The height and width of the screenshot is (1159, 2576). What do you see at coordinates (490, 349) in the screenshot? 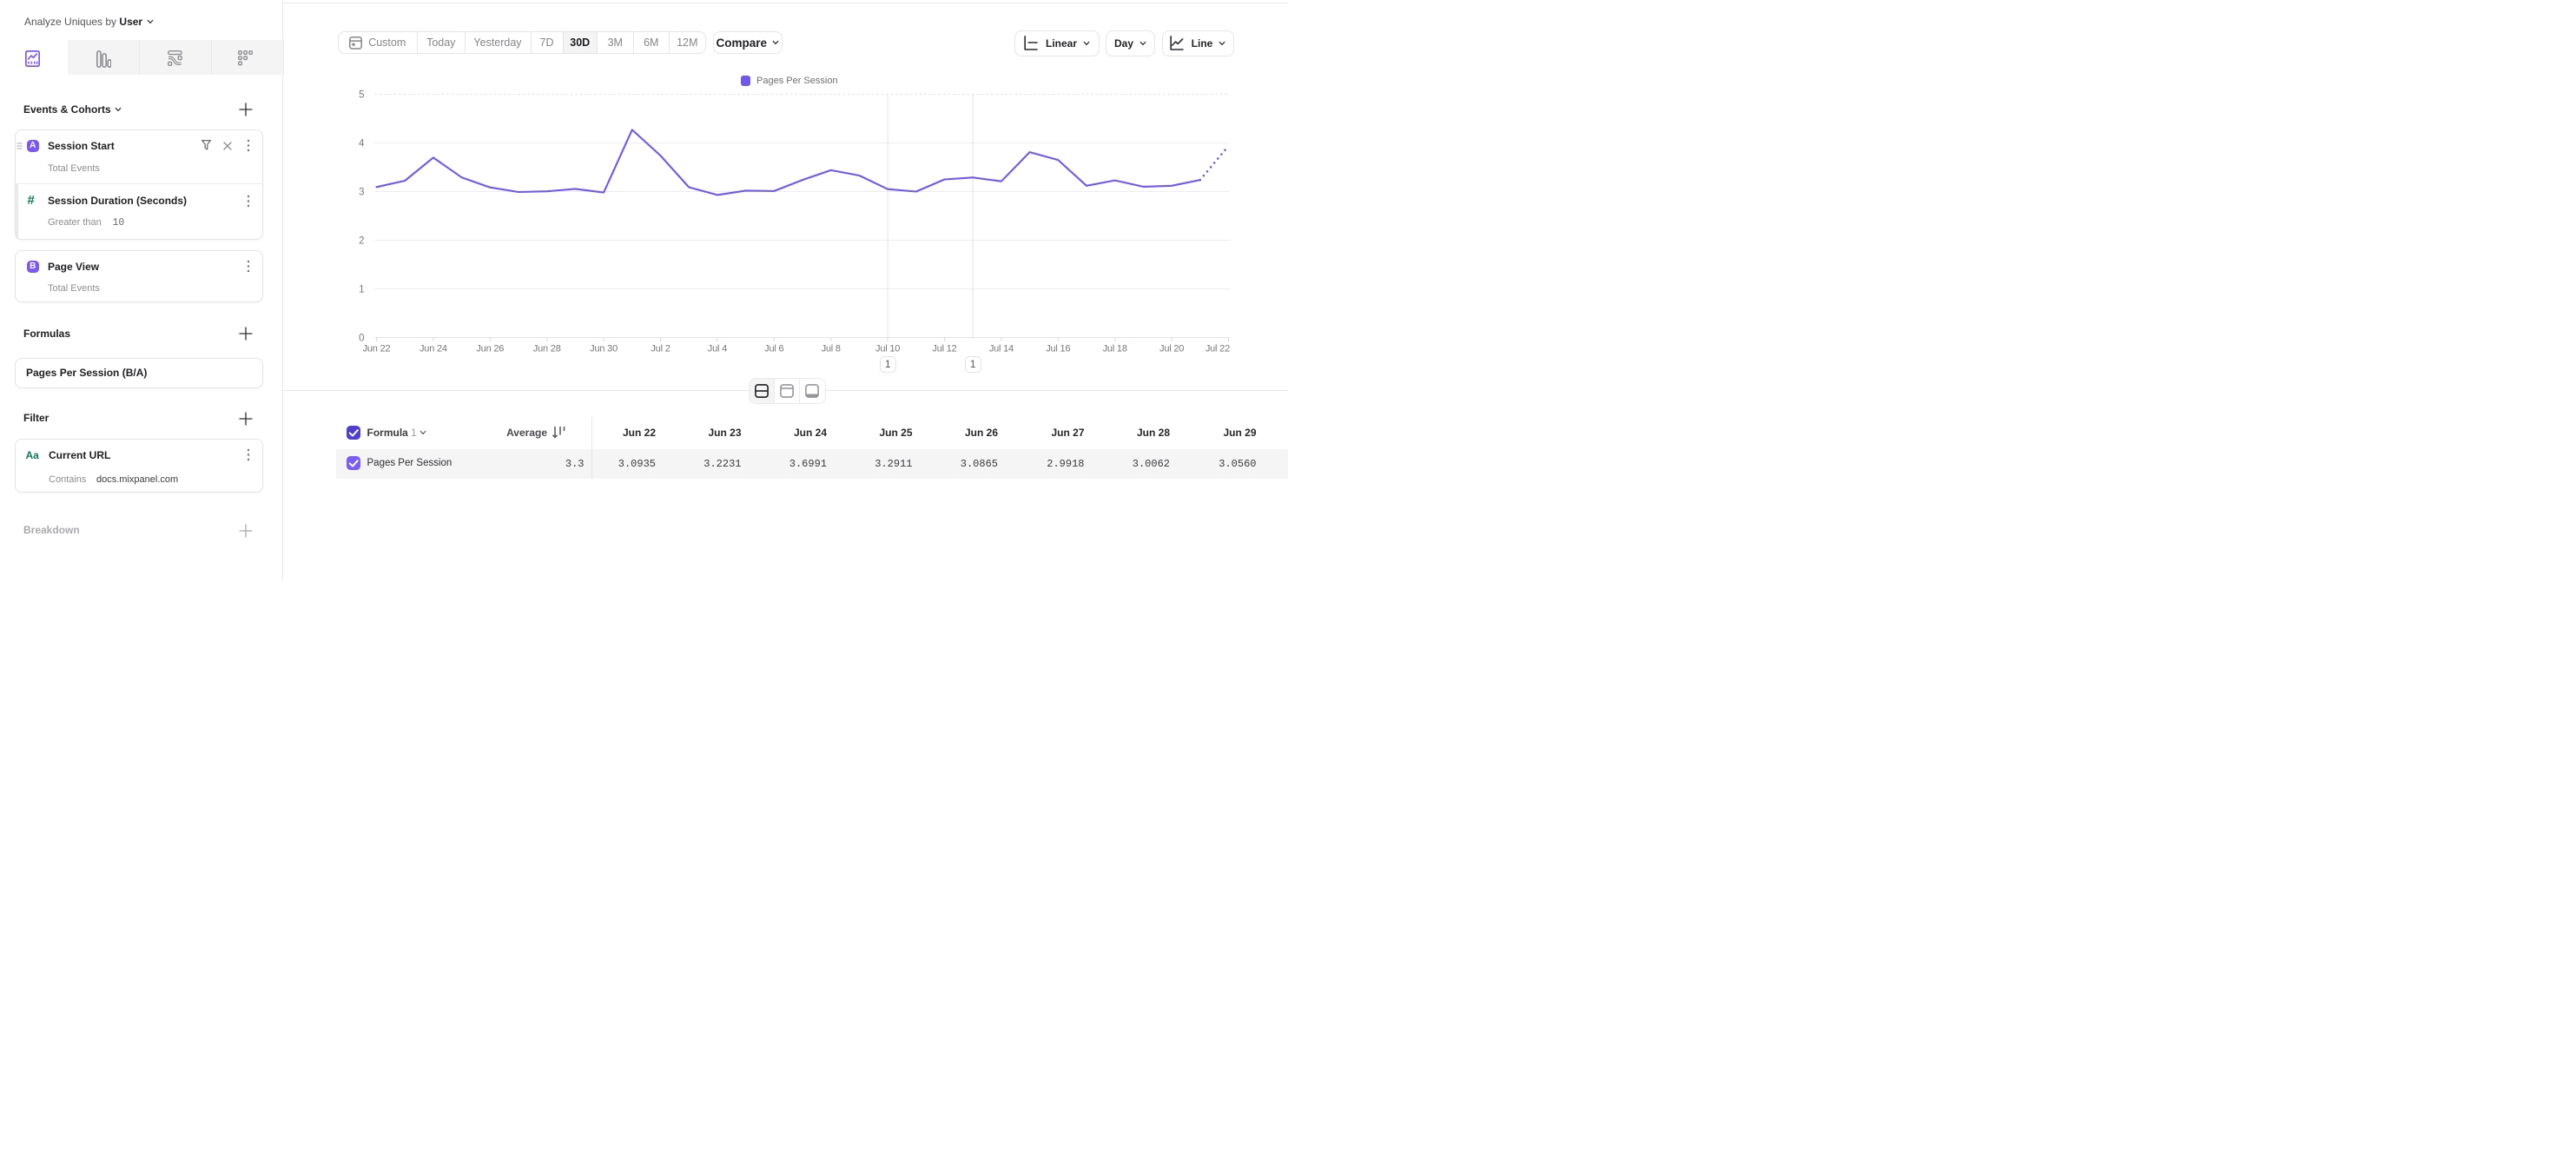
I see `svg-text: Jun 26` at bounding box center [490, 349].